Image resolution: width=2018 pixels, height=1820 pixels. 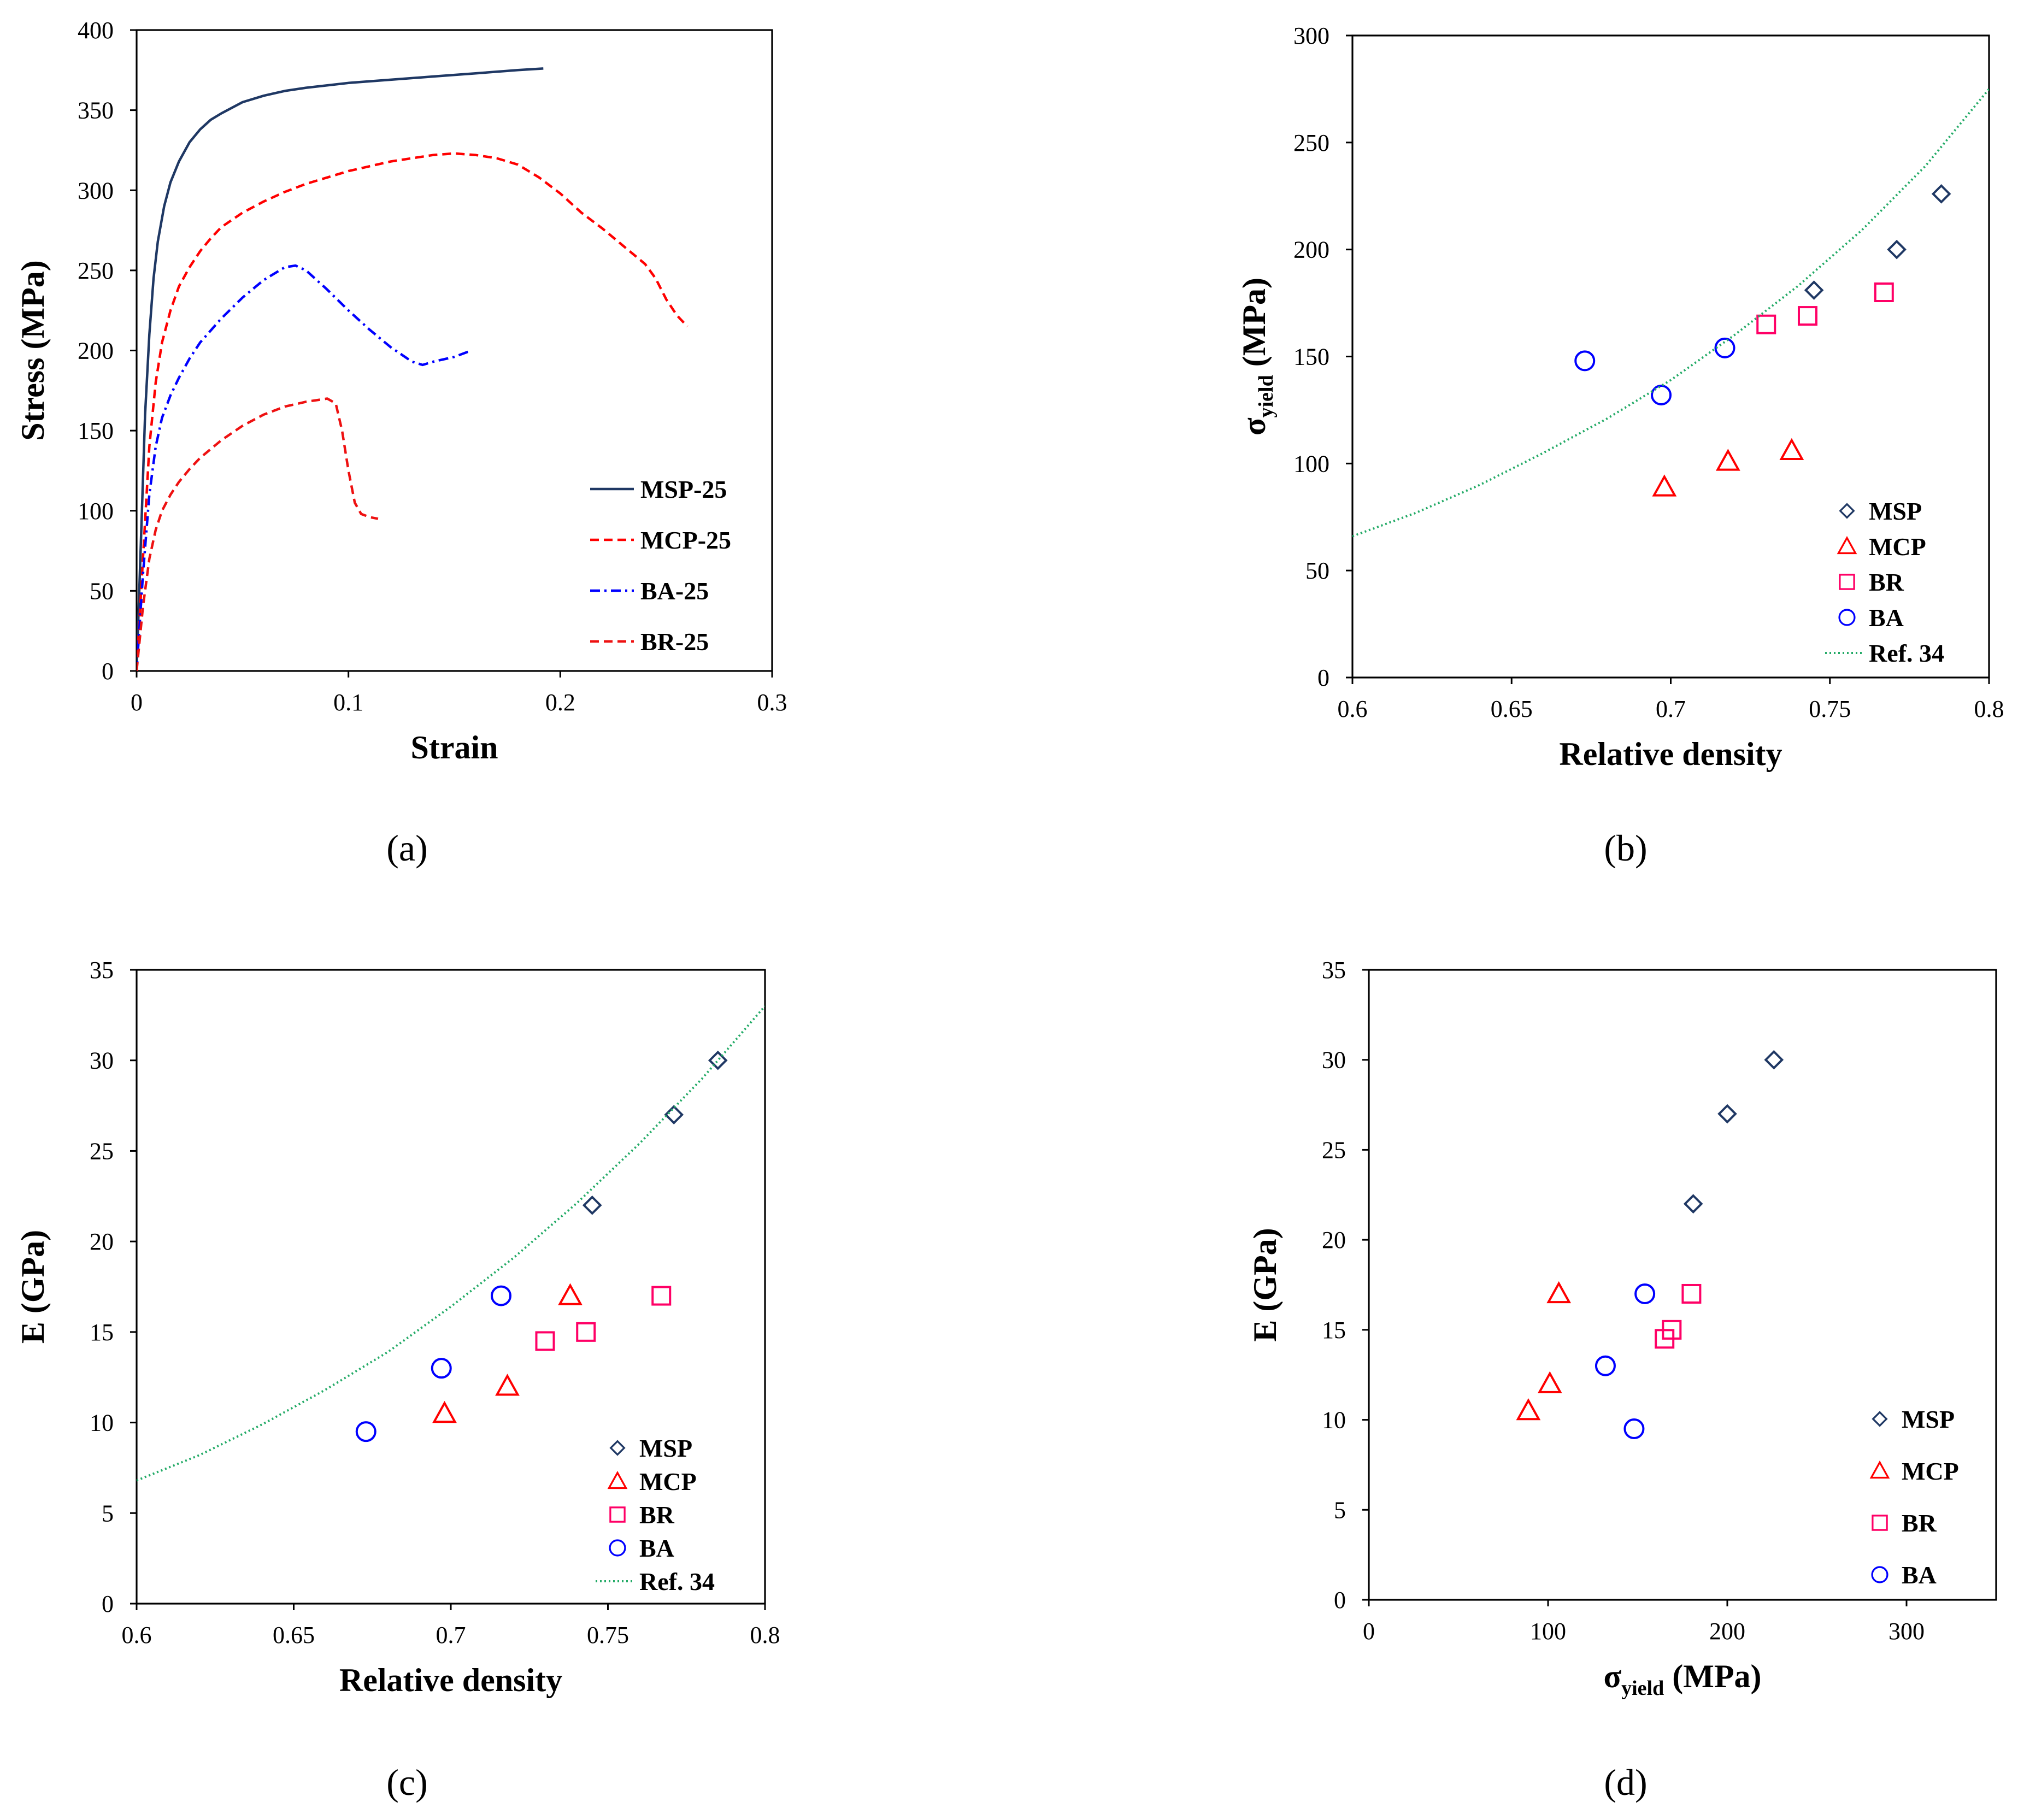 I want to click on y-tick-label: 10, so click(x=102, y=1423).